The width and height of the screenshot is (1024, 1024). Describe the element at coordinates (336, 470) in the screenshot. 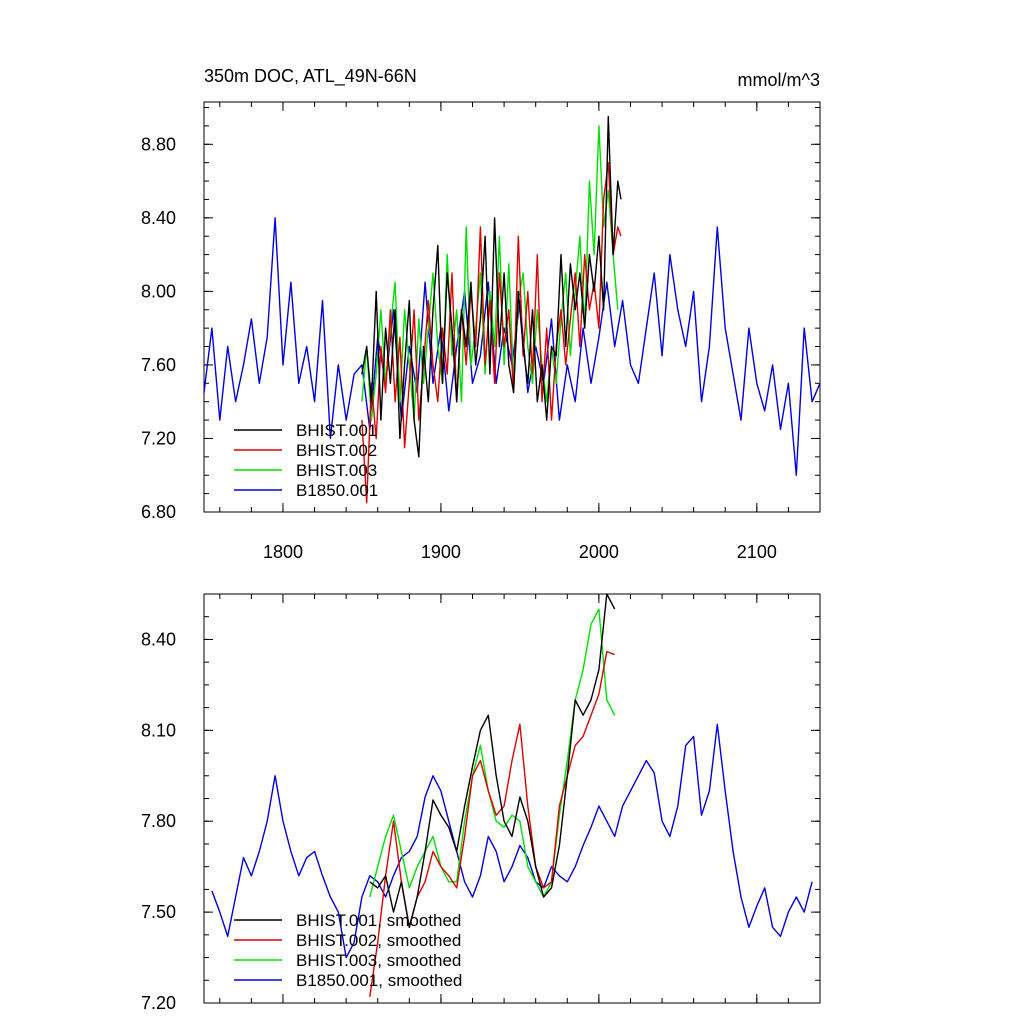

I see `top-legend-label: BHIST.003` at that location.